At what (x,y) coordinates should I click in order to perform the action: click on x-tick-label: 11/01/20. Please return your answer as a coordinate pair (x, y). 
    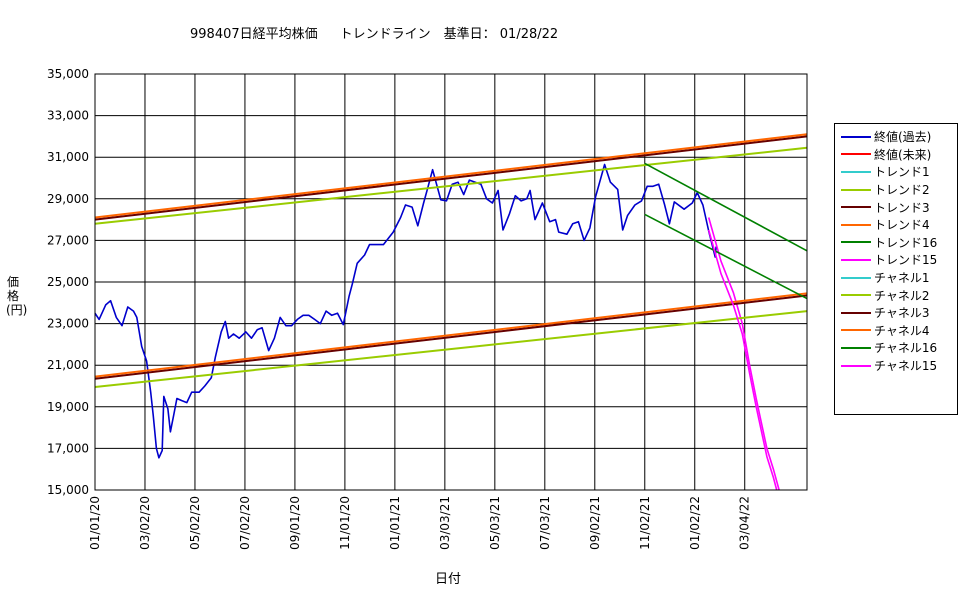
    Looking at the image, I should click on (345, 523).